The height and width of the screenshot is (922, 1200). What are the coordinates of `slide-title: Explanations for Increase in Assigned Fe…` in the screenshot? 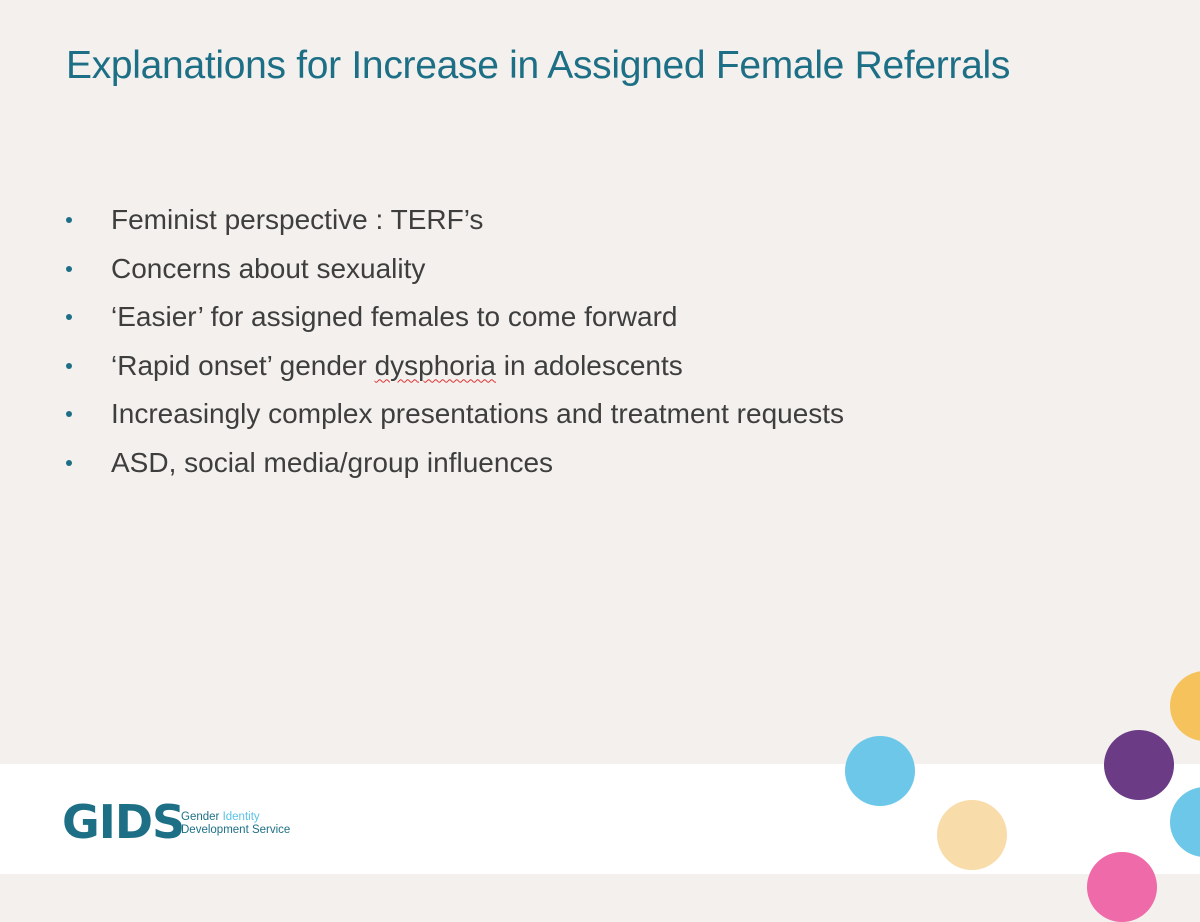 It's located at (538, 65).